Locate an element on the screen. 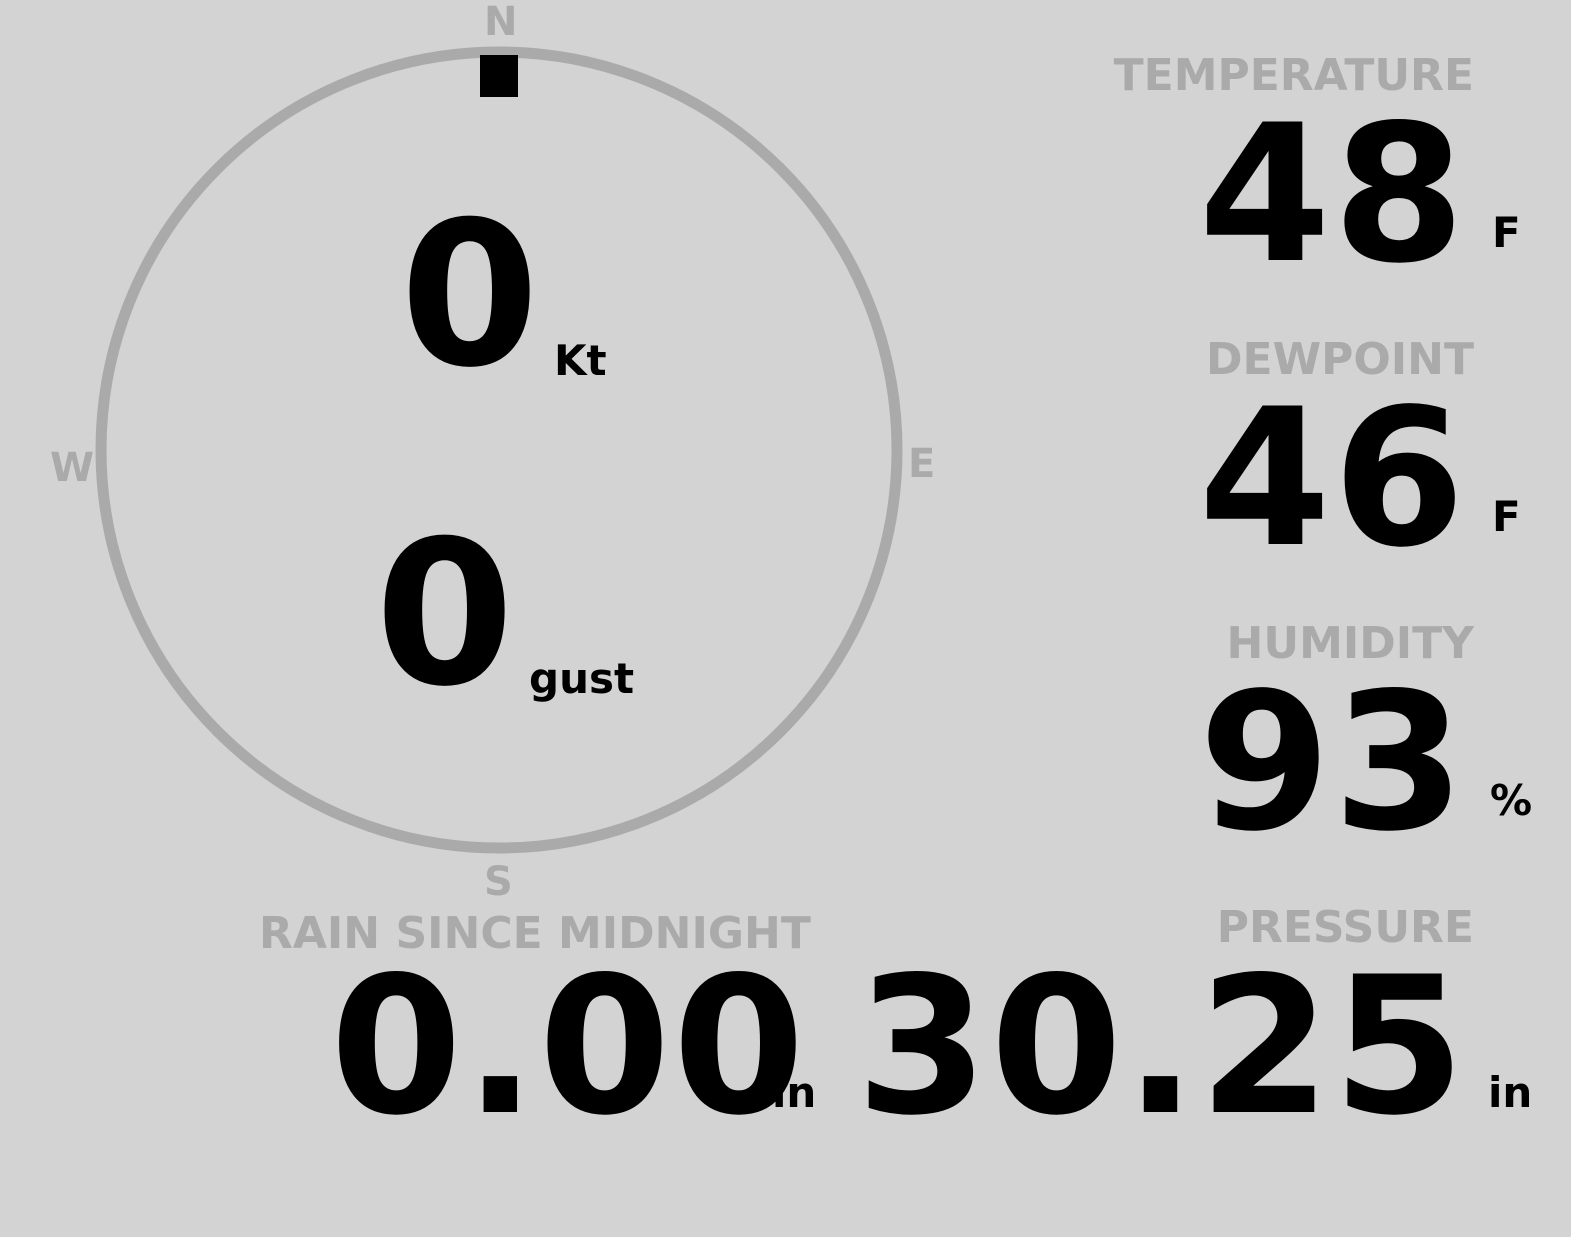 The width and height of the screenshot is (1571, 1237). dewpoint-value: 46 is located at coordinates (1332, 478).